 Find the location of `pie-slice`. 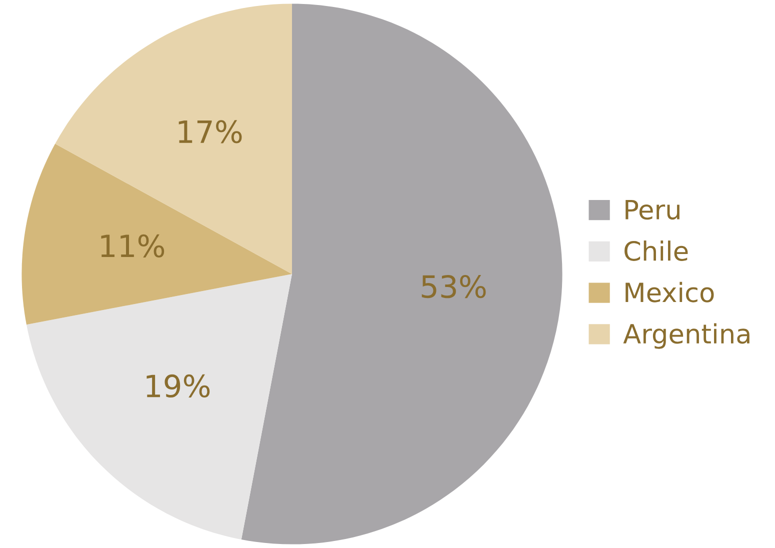

pie-slice is located at coordinates (157, 234).